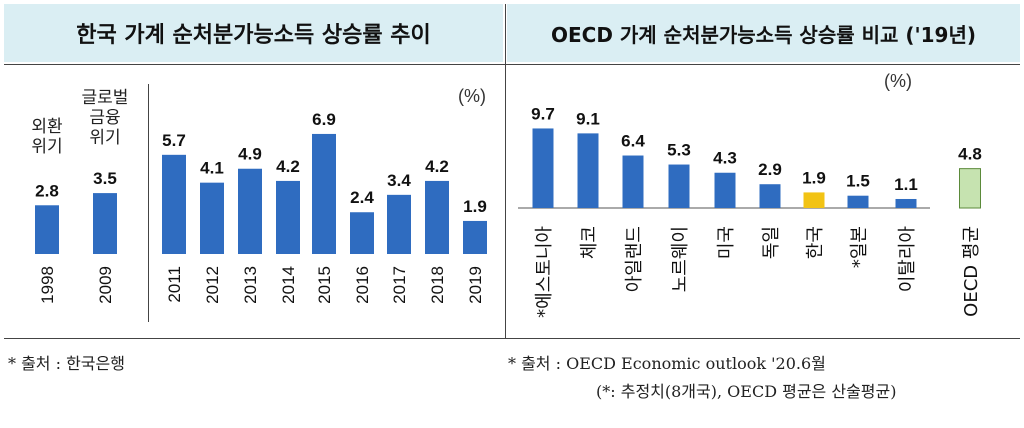  What do you see at coordinates (680, 259) in the screenshot?
I see `x-tick-label-노르웨이: 노르웨이` at bounding box center [680, 259].